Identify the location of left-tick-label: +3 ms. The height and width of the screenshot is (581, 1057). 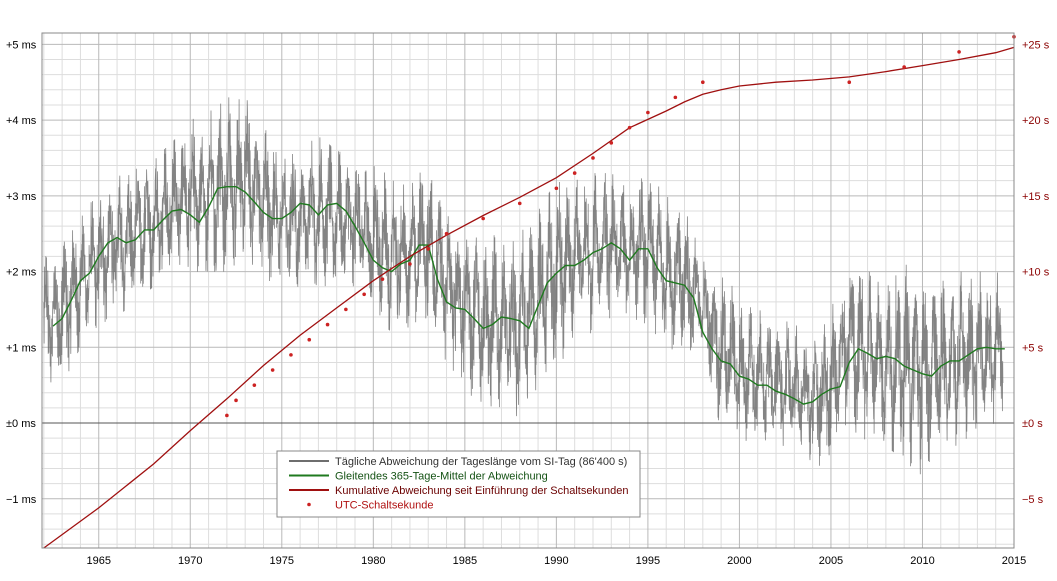
(21, 197).